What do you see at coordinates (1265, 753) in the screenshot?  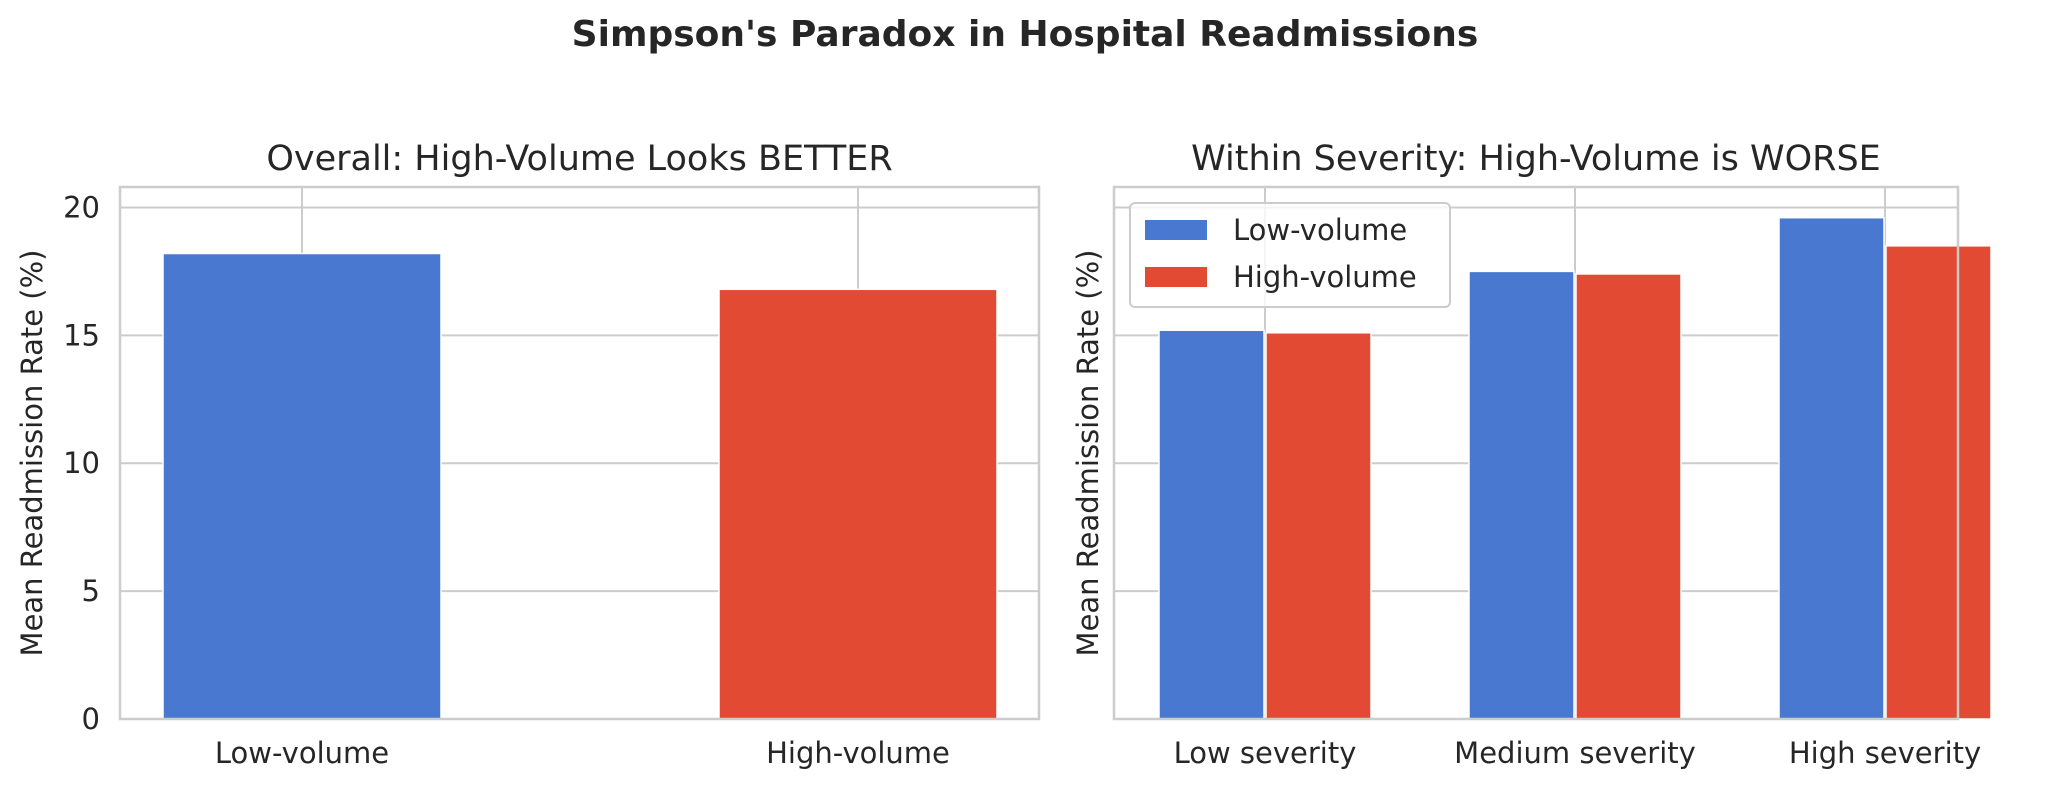 I see `x-tick-label: Low severity` at bounding box center [1265, 753].